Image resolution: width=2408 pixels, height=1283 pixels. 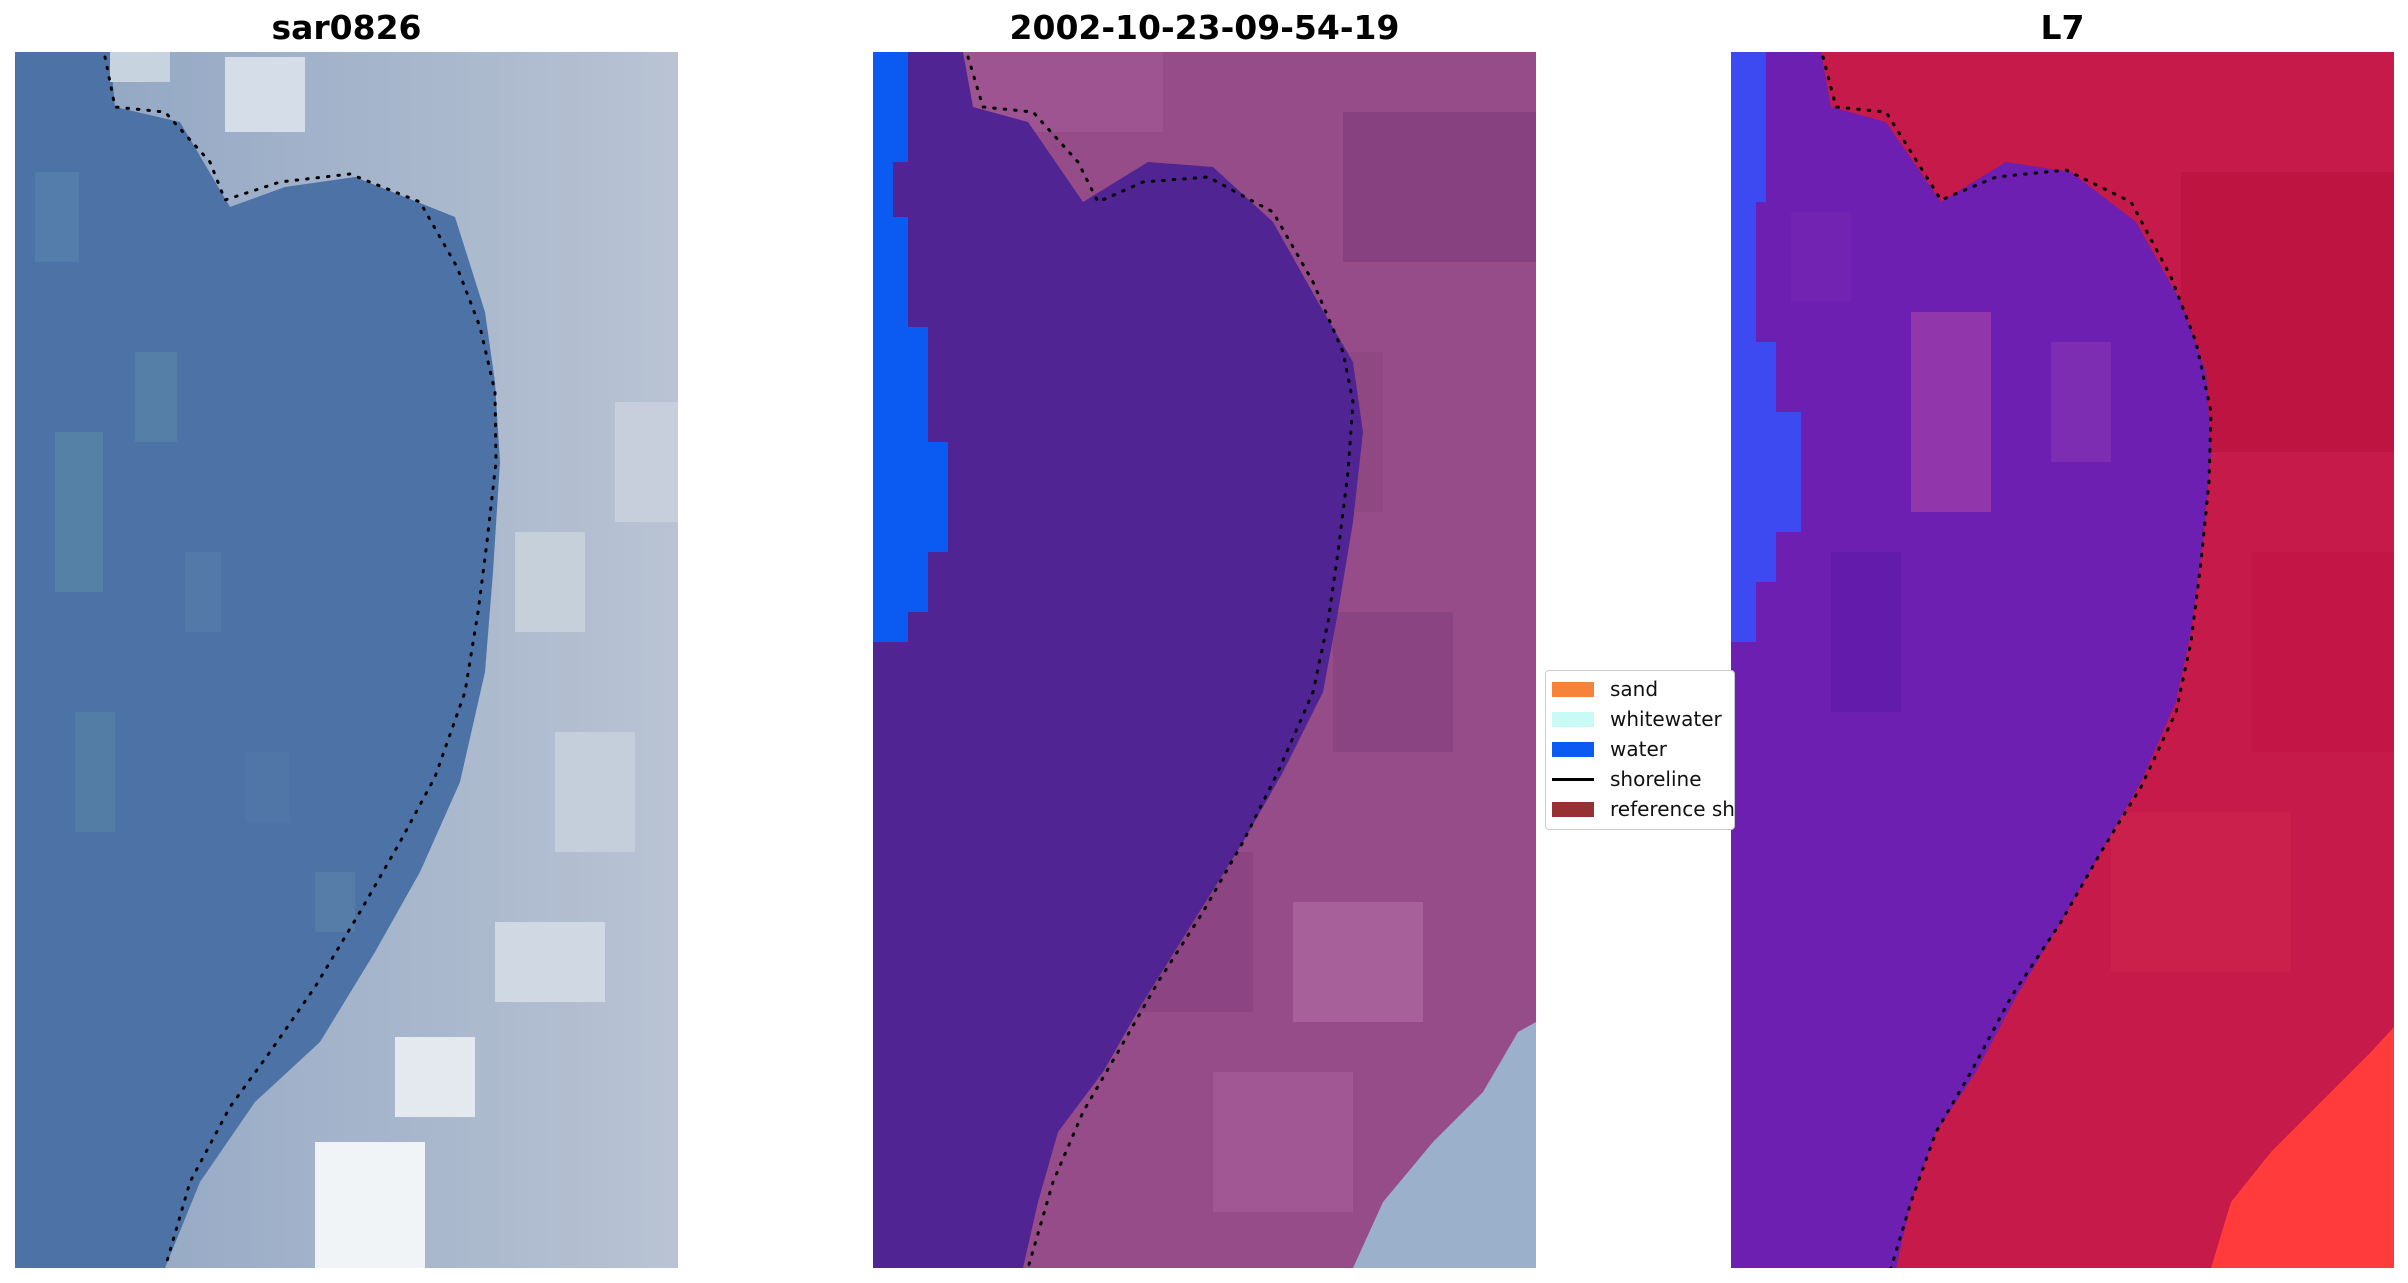 What do you see at coordinates (1444, 1145) in the screenshot?
I see `classified-whitewater-patch` at bounding box center [1444, 1145].